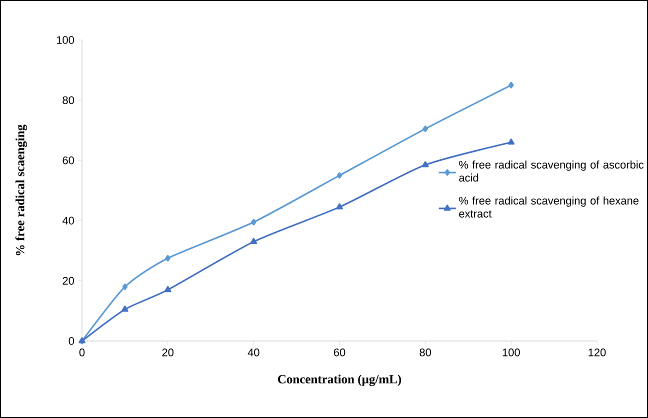  Describe the element at coordinates (68, 280) in the screenshot. I see `y-tick-label: 20` at that location.